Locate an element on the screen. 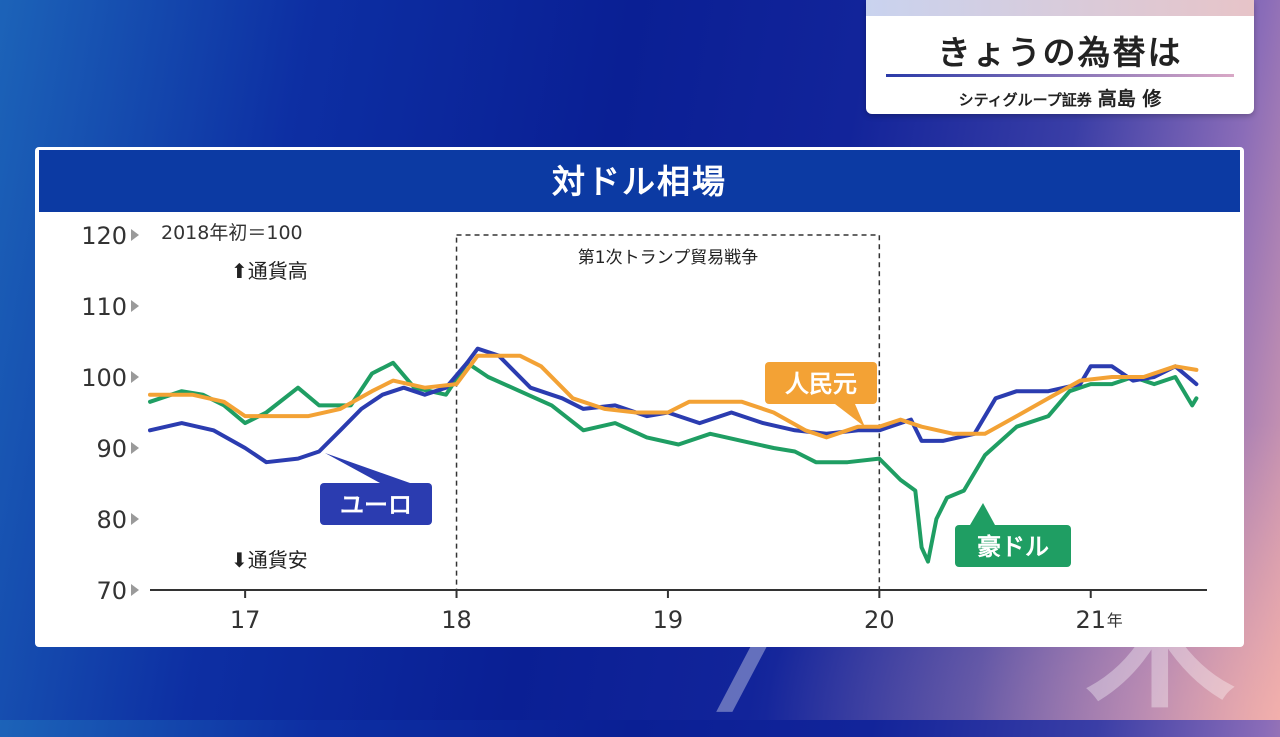 This screenshot has width=1280, height=737. x-tick-label-18: 18 is located at coordinates (456, 620).